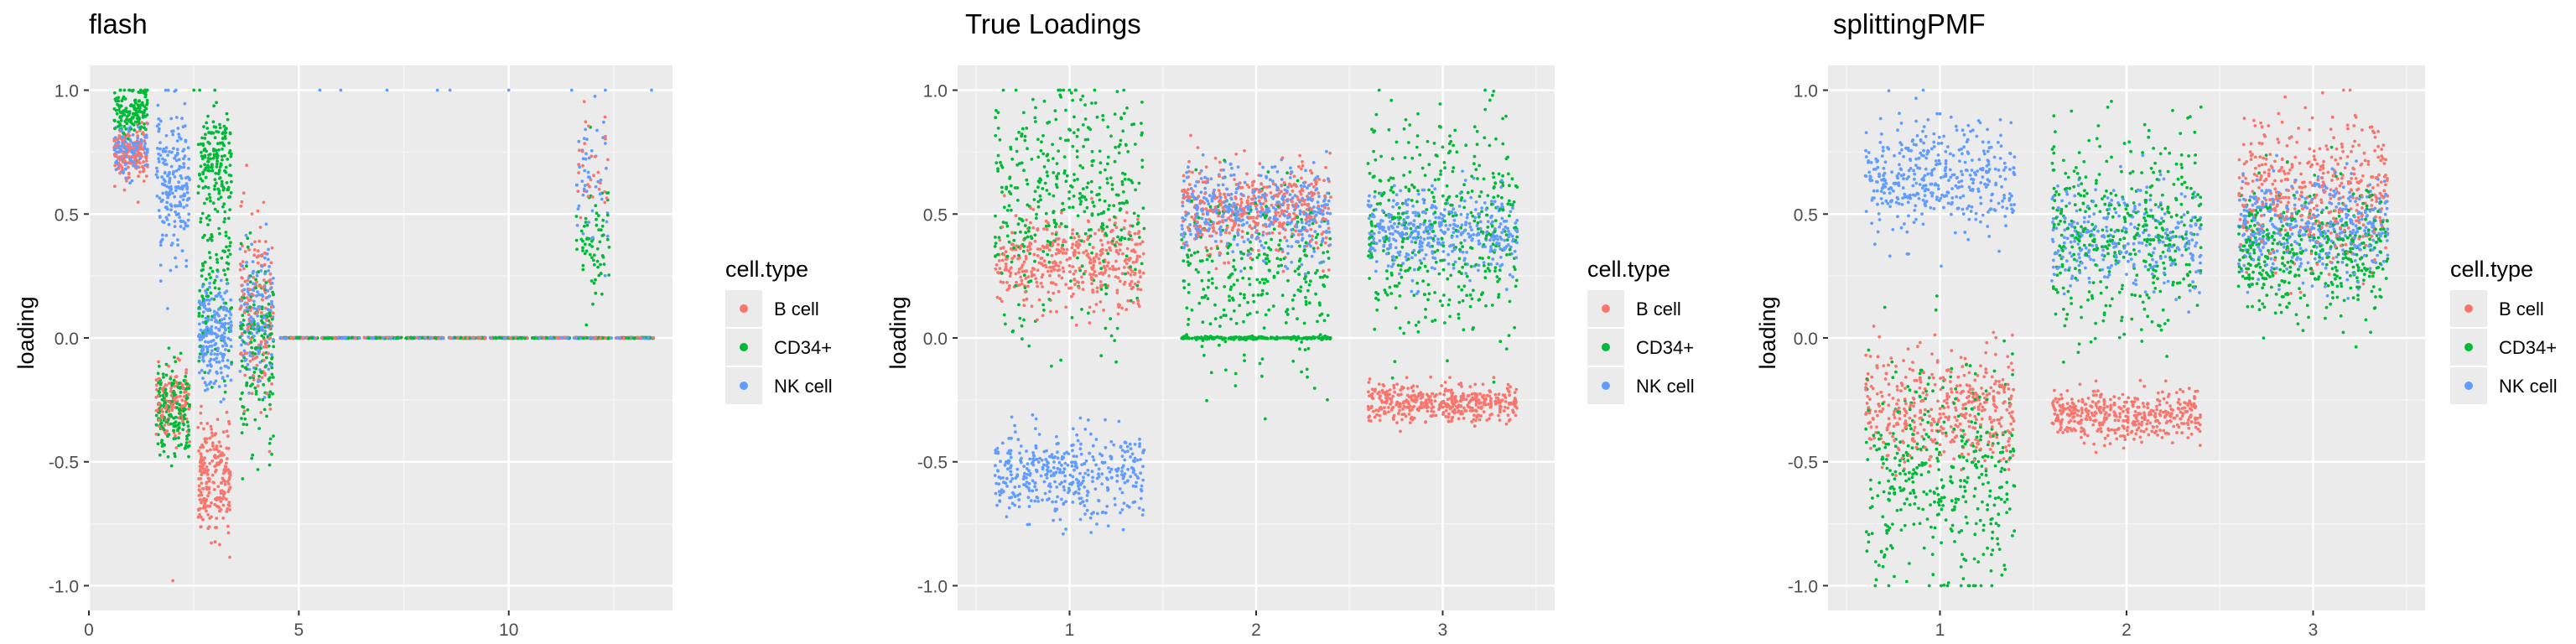 Image resolution: width=2576 pixels, height=644 pixels. Describe the element at coordinates (67, 91) in the screenshot. I see `y-tick-label: 1.0` at that location.